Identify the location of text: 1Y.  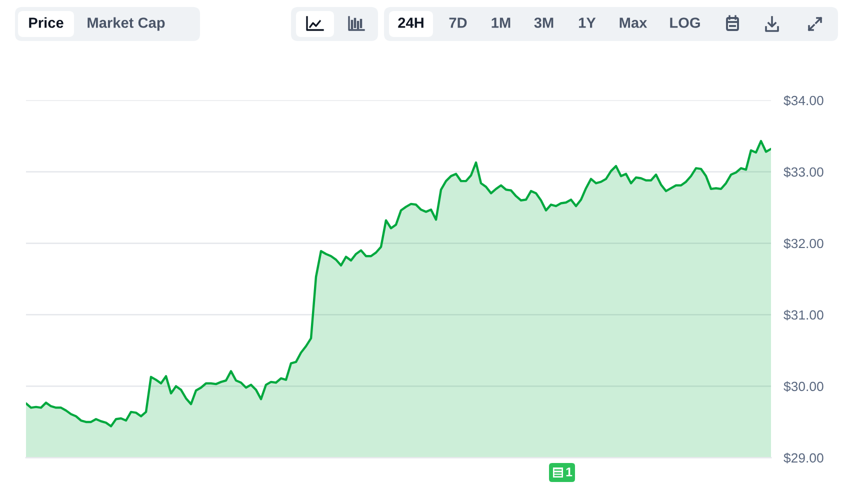
(587, 23).